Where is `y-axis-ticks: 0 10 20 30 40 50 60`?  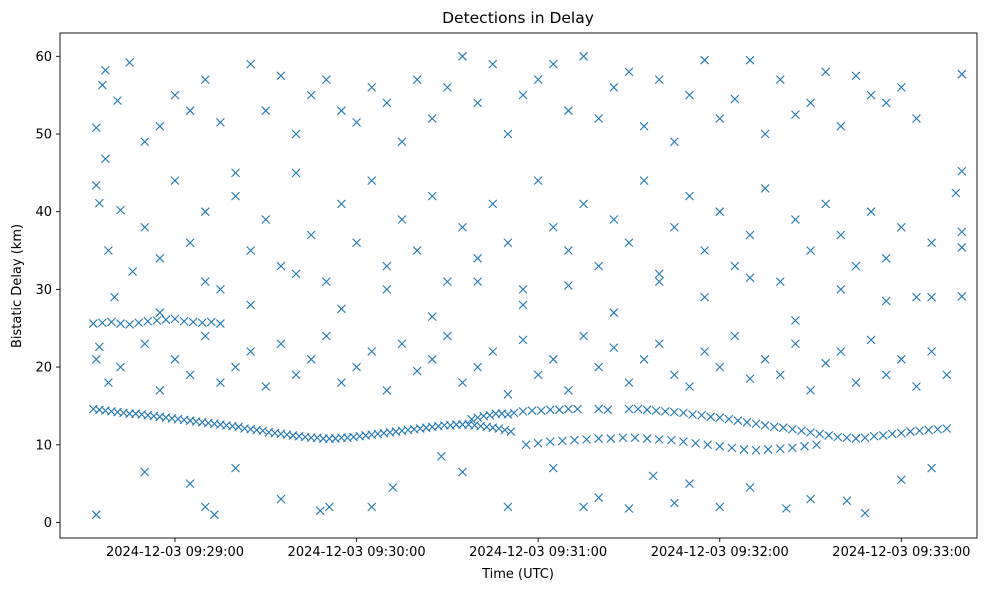
y-axis-ticks: 0 10 20 30 40 50 60 is located at coordinates (47, 290).